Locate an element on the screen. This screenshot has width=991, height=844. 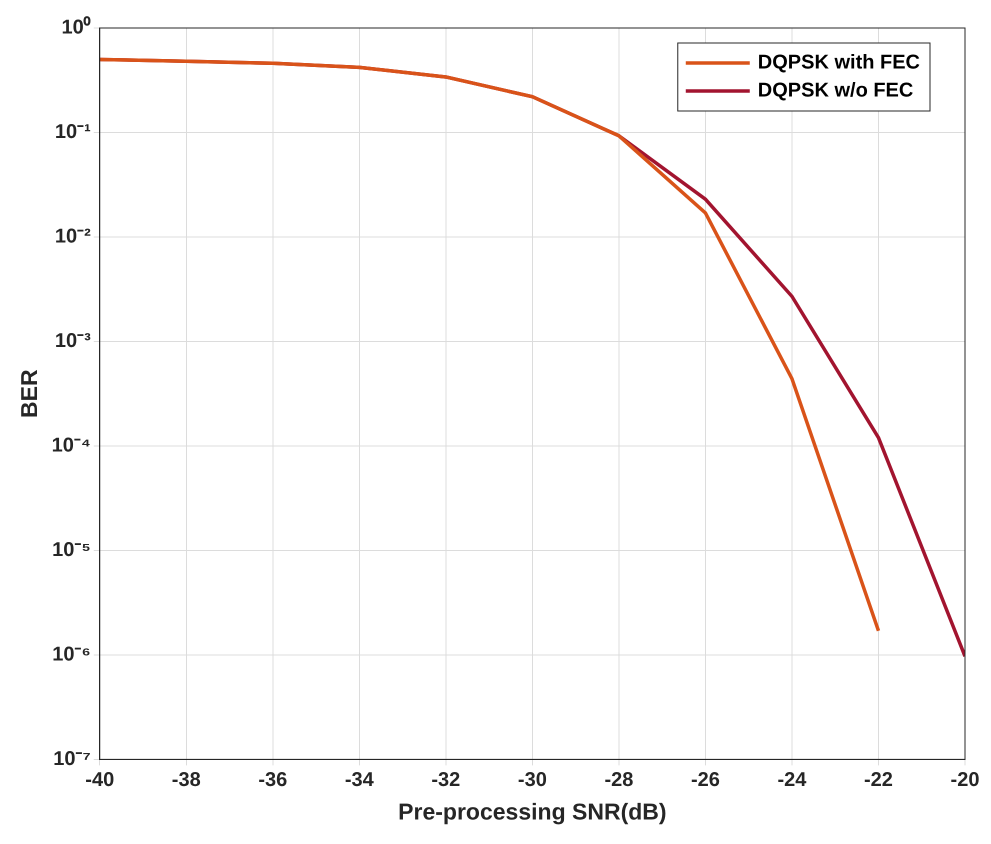
x-tick-label: -30 is located at coordinates (532, 779).